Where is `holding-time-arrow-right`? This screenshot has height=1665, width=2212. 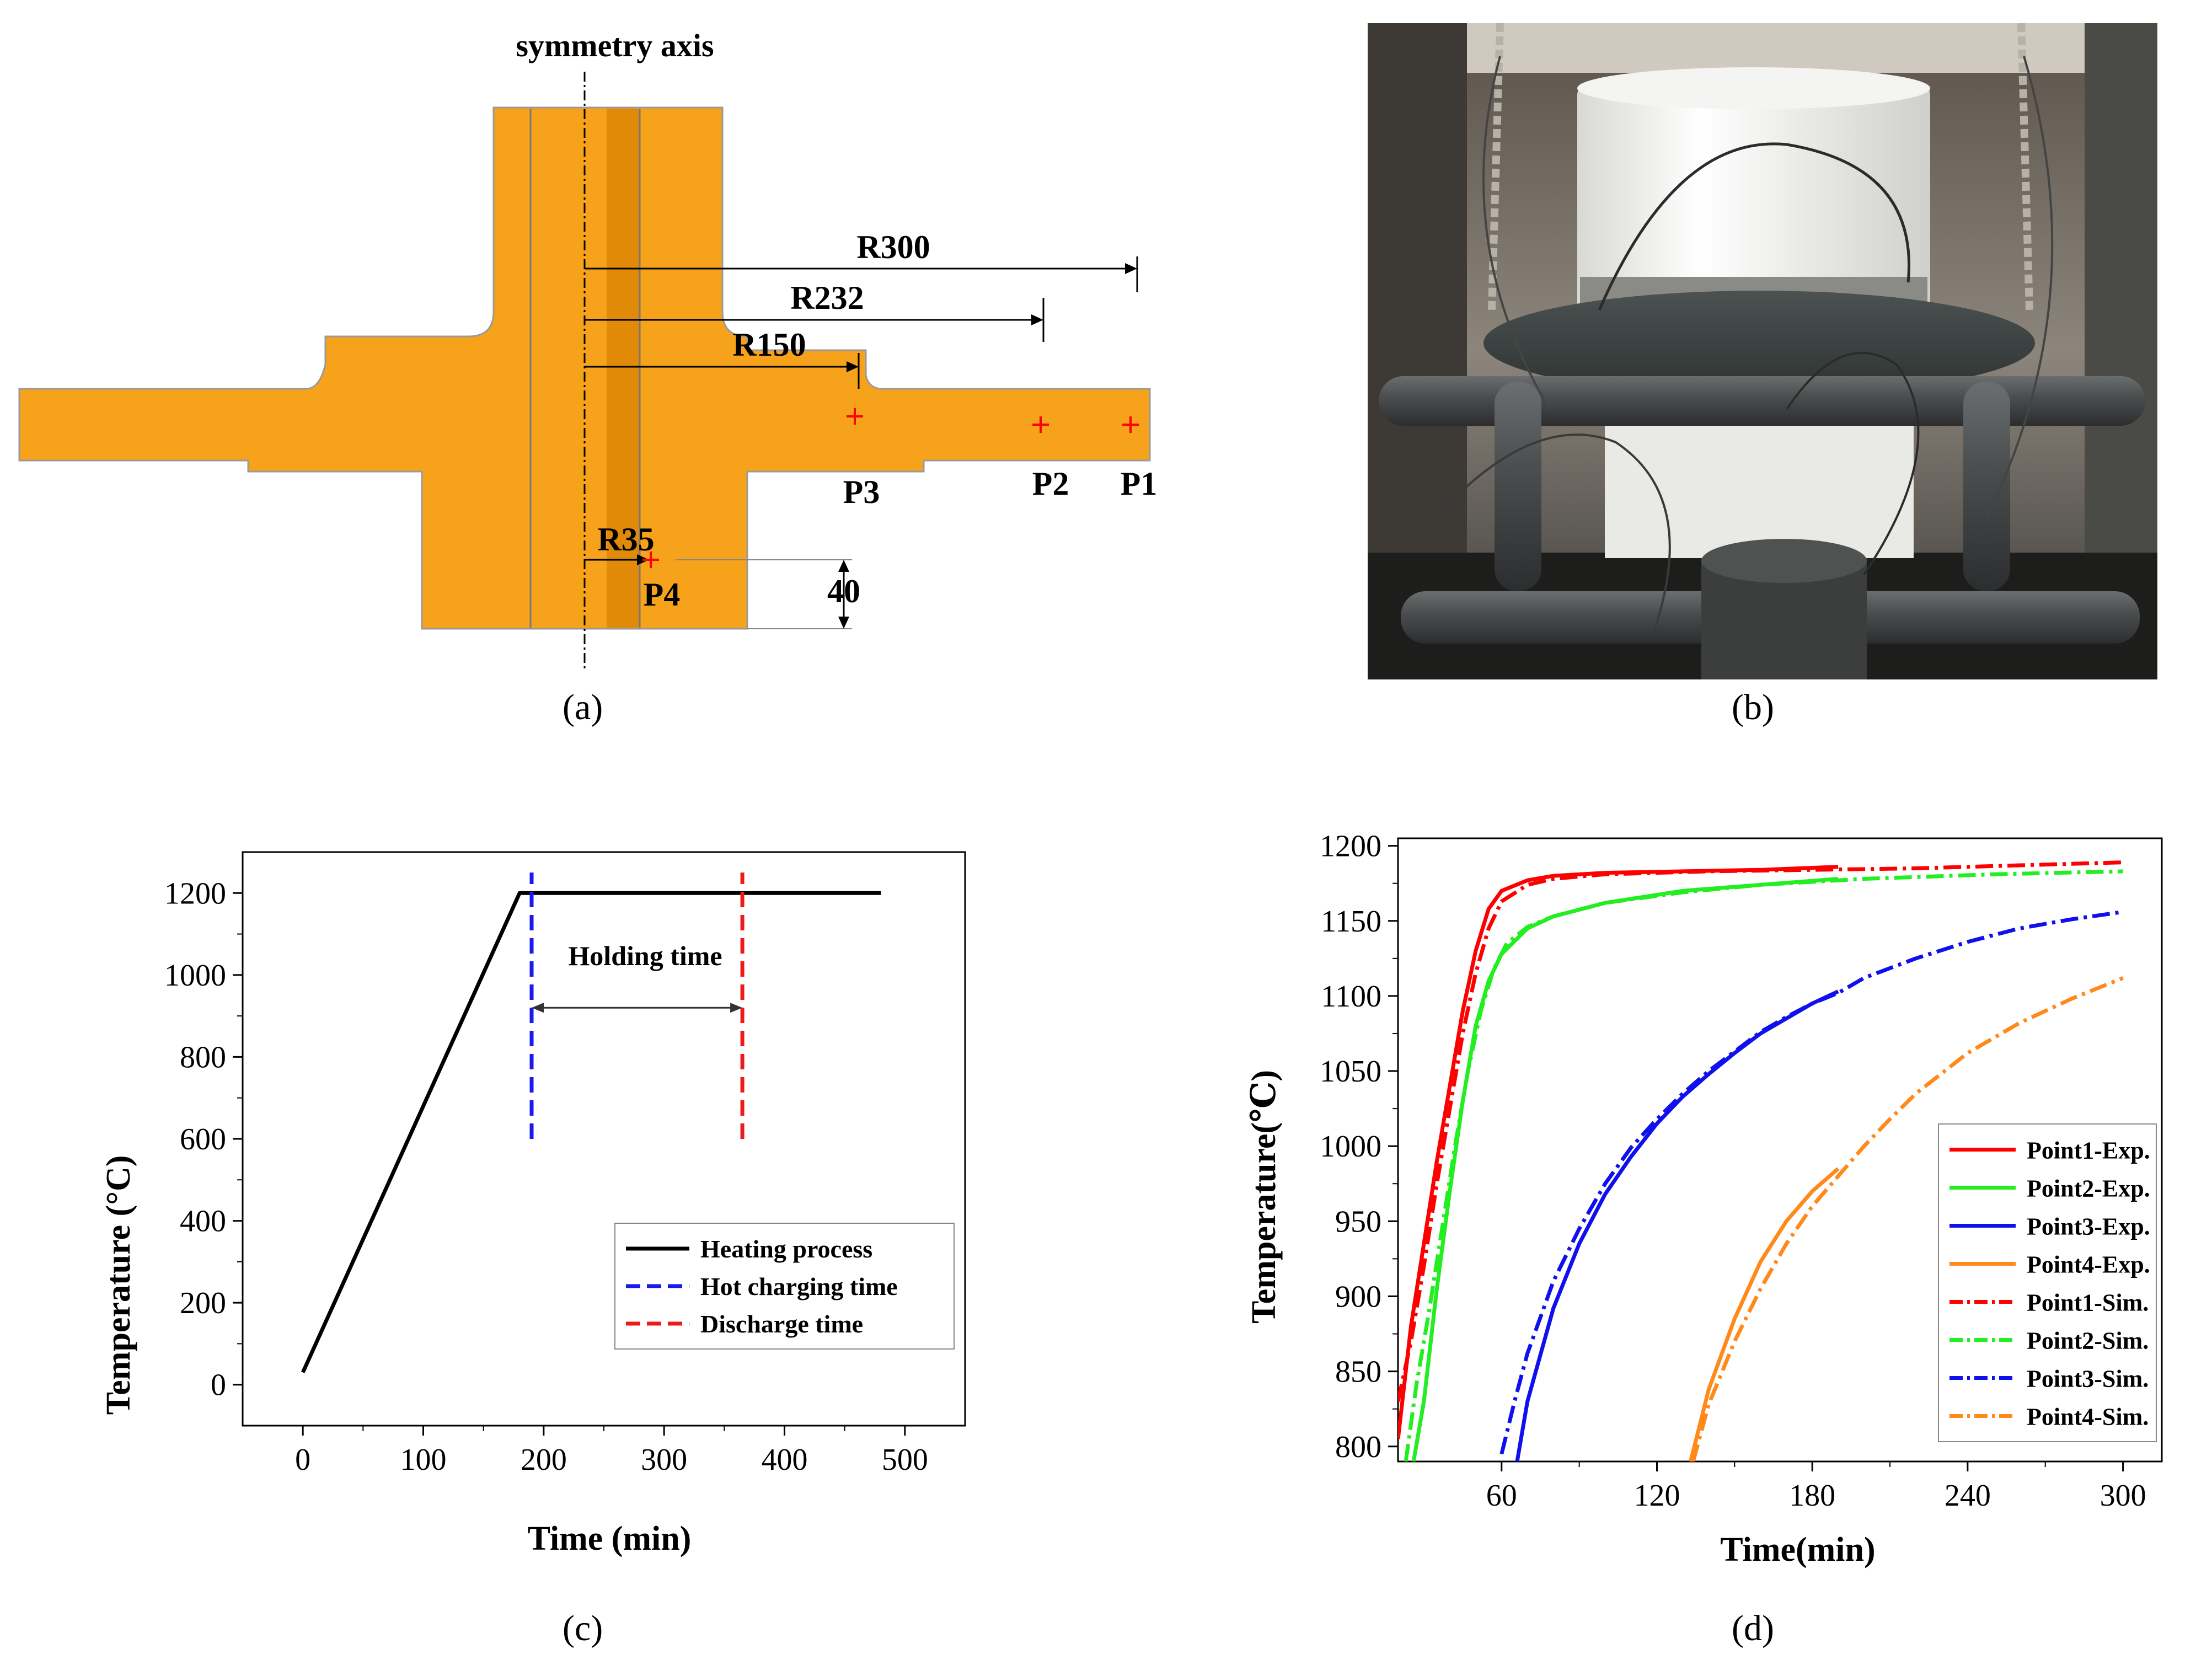
holding-time-arrow-right is located at coordinates (736, 1008).